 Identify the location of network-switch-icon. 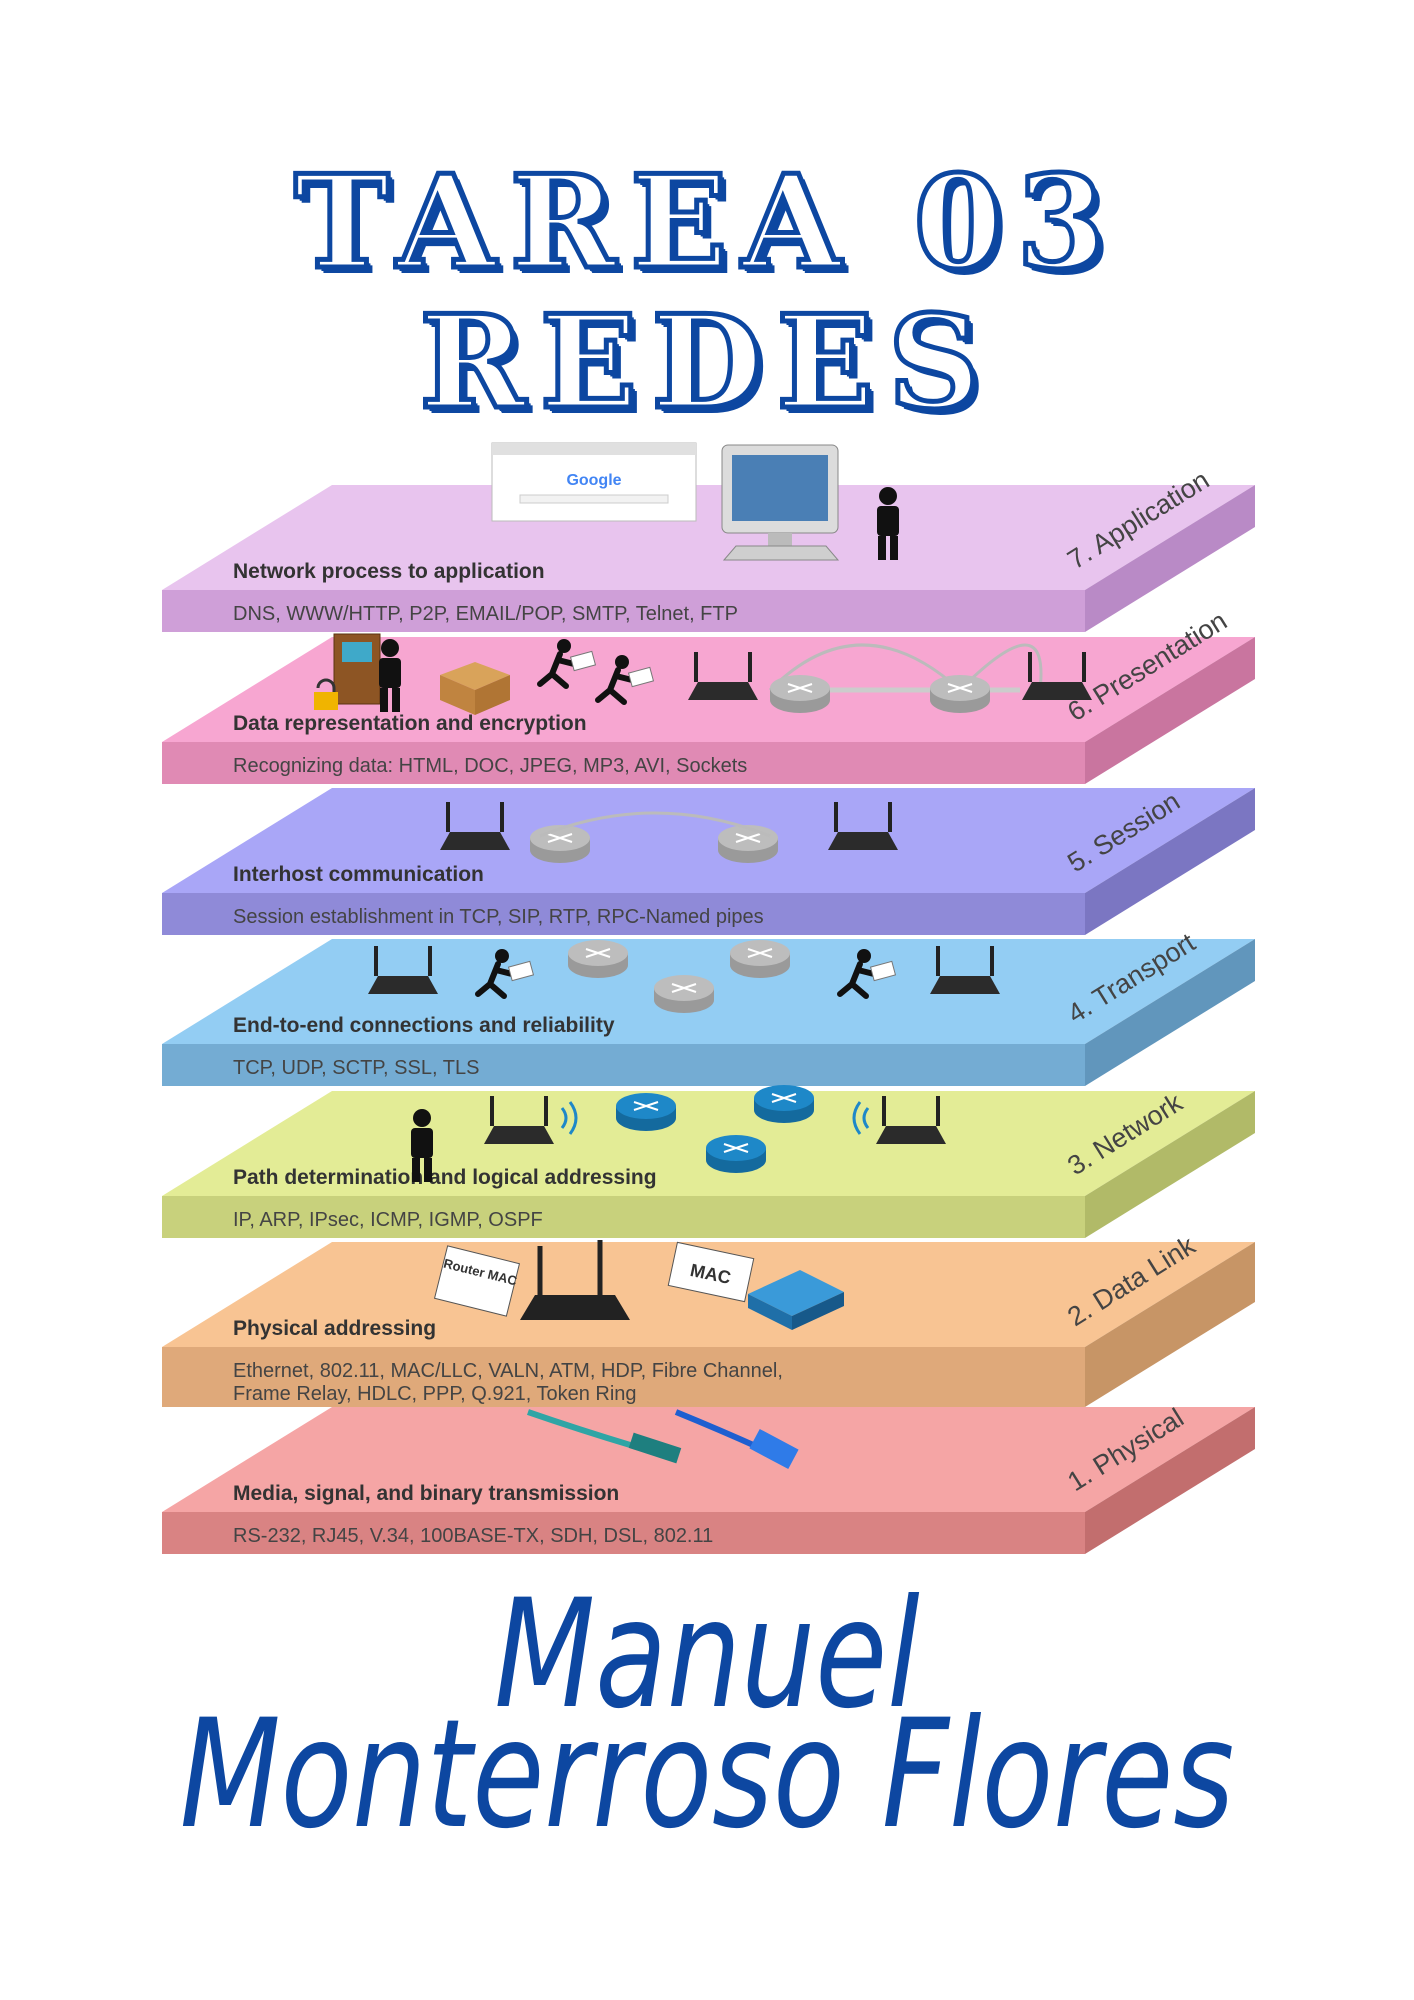
(796, 1300).